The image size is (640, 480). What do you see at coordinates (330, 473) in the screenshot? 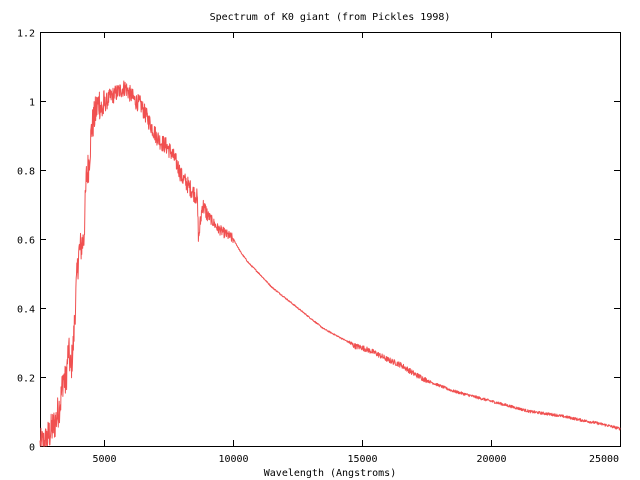
I see `x-axis-label: Wavelength (Angstroms)` at bounding box center [330, 473].